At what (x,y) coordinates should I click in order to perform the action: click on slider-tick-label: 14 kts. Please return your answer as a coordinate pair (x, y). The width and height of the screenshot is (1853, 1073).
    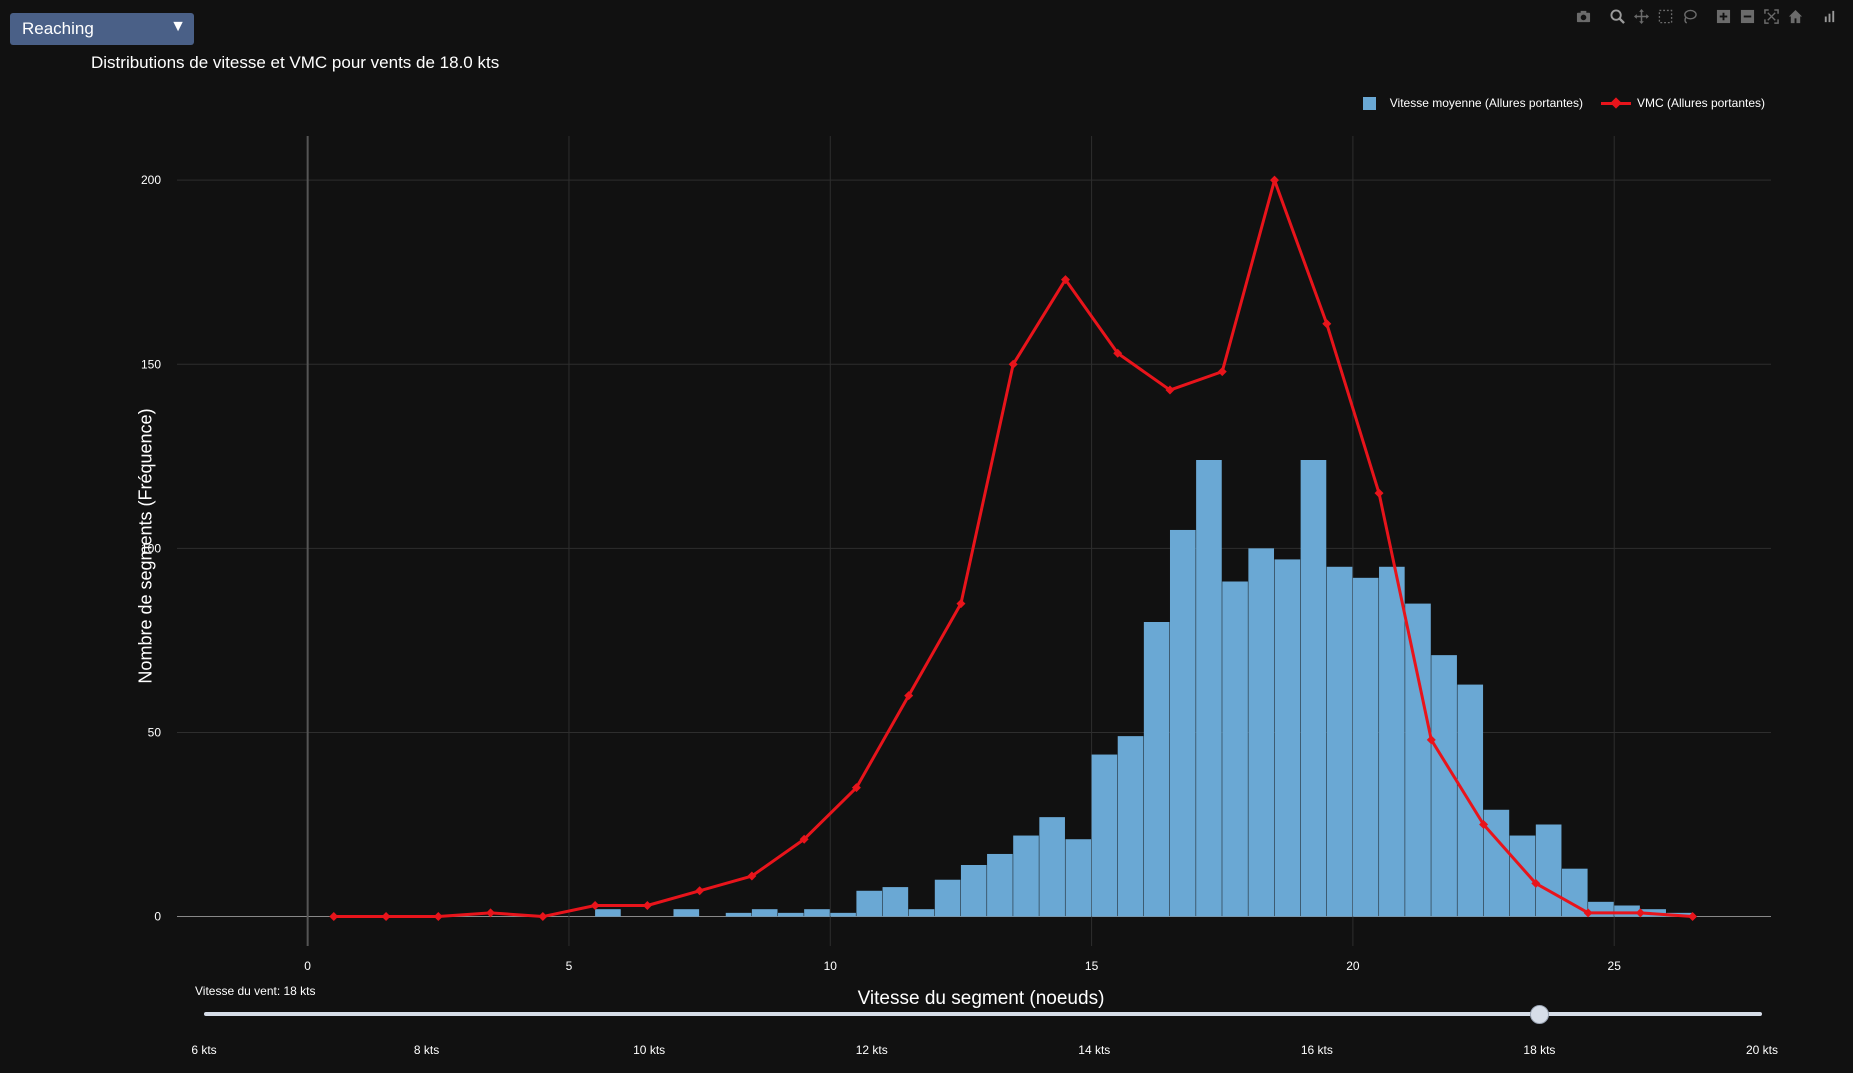
    Looking at the image, I should click on (1094, 1050).